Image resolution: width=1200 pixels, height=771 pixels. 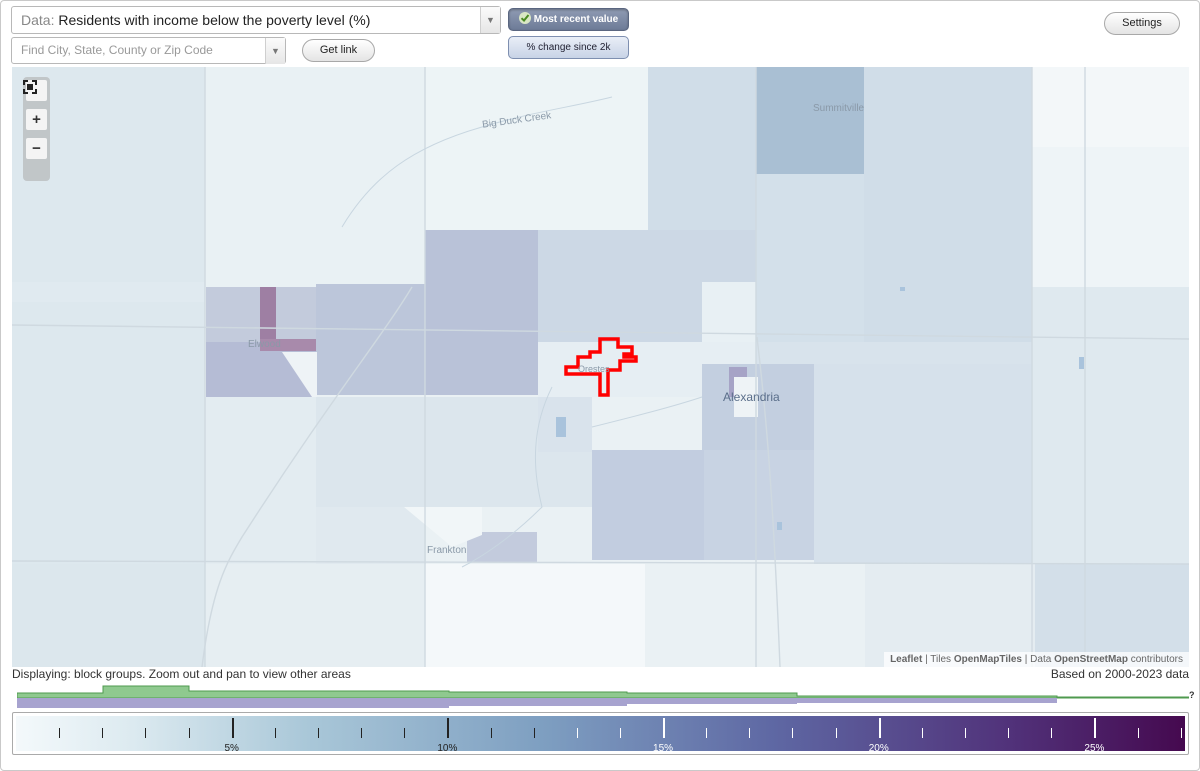 I want to click on map-zoom-controls: + −, so click(x=36, y=129).